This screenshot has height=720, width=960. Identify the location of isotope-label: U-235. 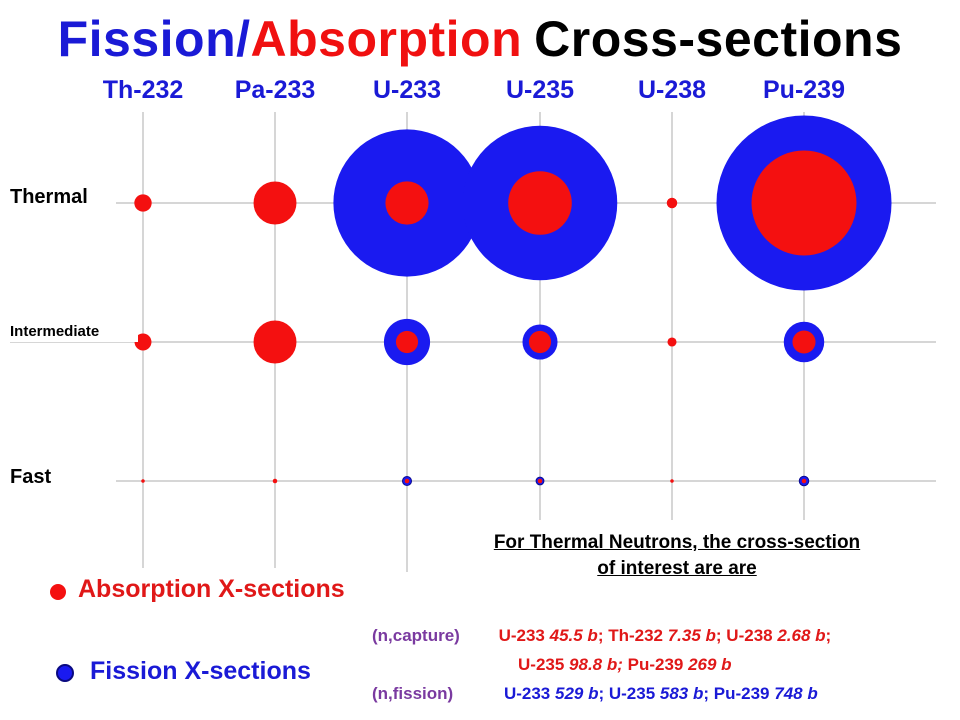
(540, 90).